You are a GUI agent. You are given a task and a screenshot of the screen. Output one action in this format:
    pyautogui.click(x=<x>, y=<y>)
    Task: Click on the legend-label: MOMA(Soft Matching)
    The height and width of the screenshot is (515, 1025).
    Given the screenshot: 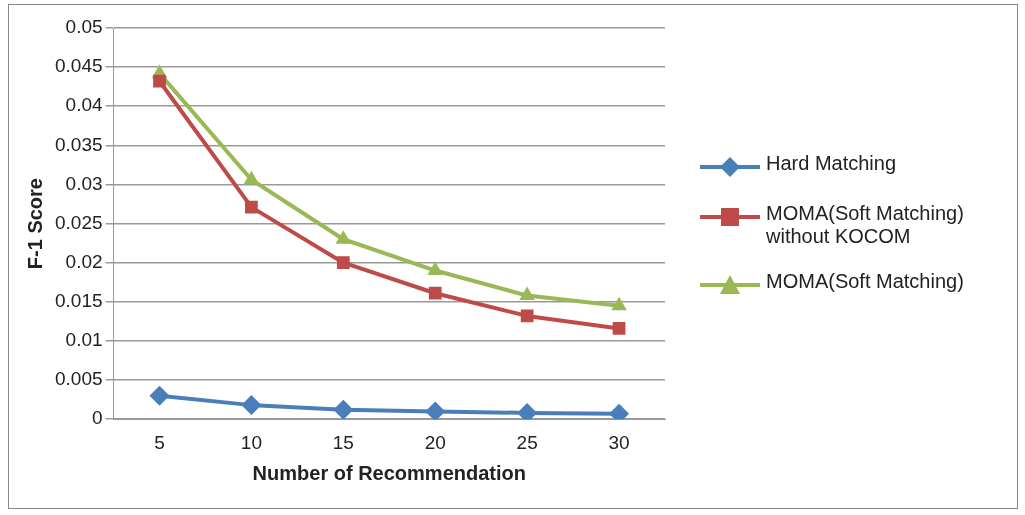 What is the action you would take?
    pyautogui.click(x=865, y=281)
    